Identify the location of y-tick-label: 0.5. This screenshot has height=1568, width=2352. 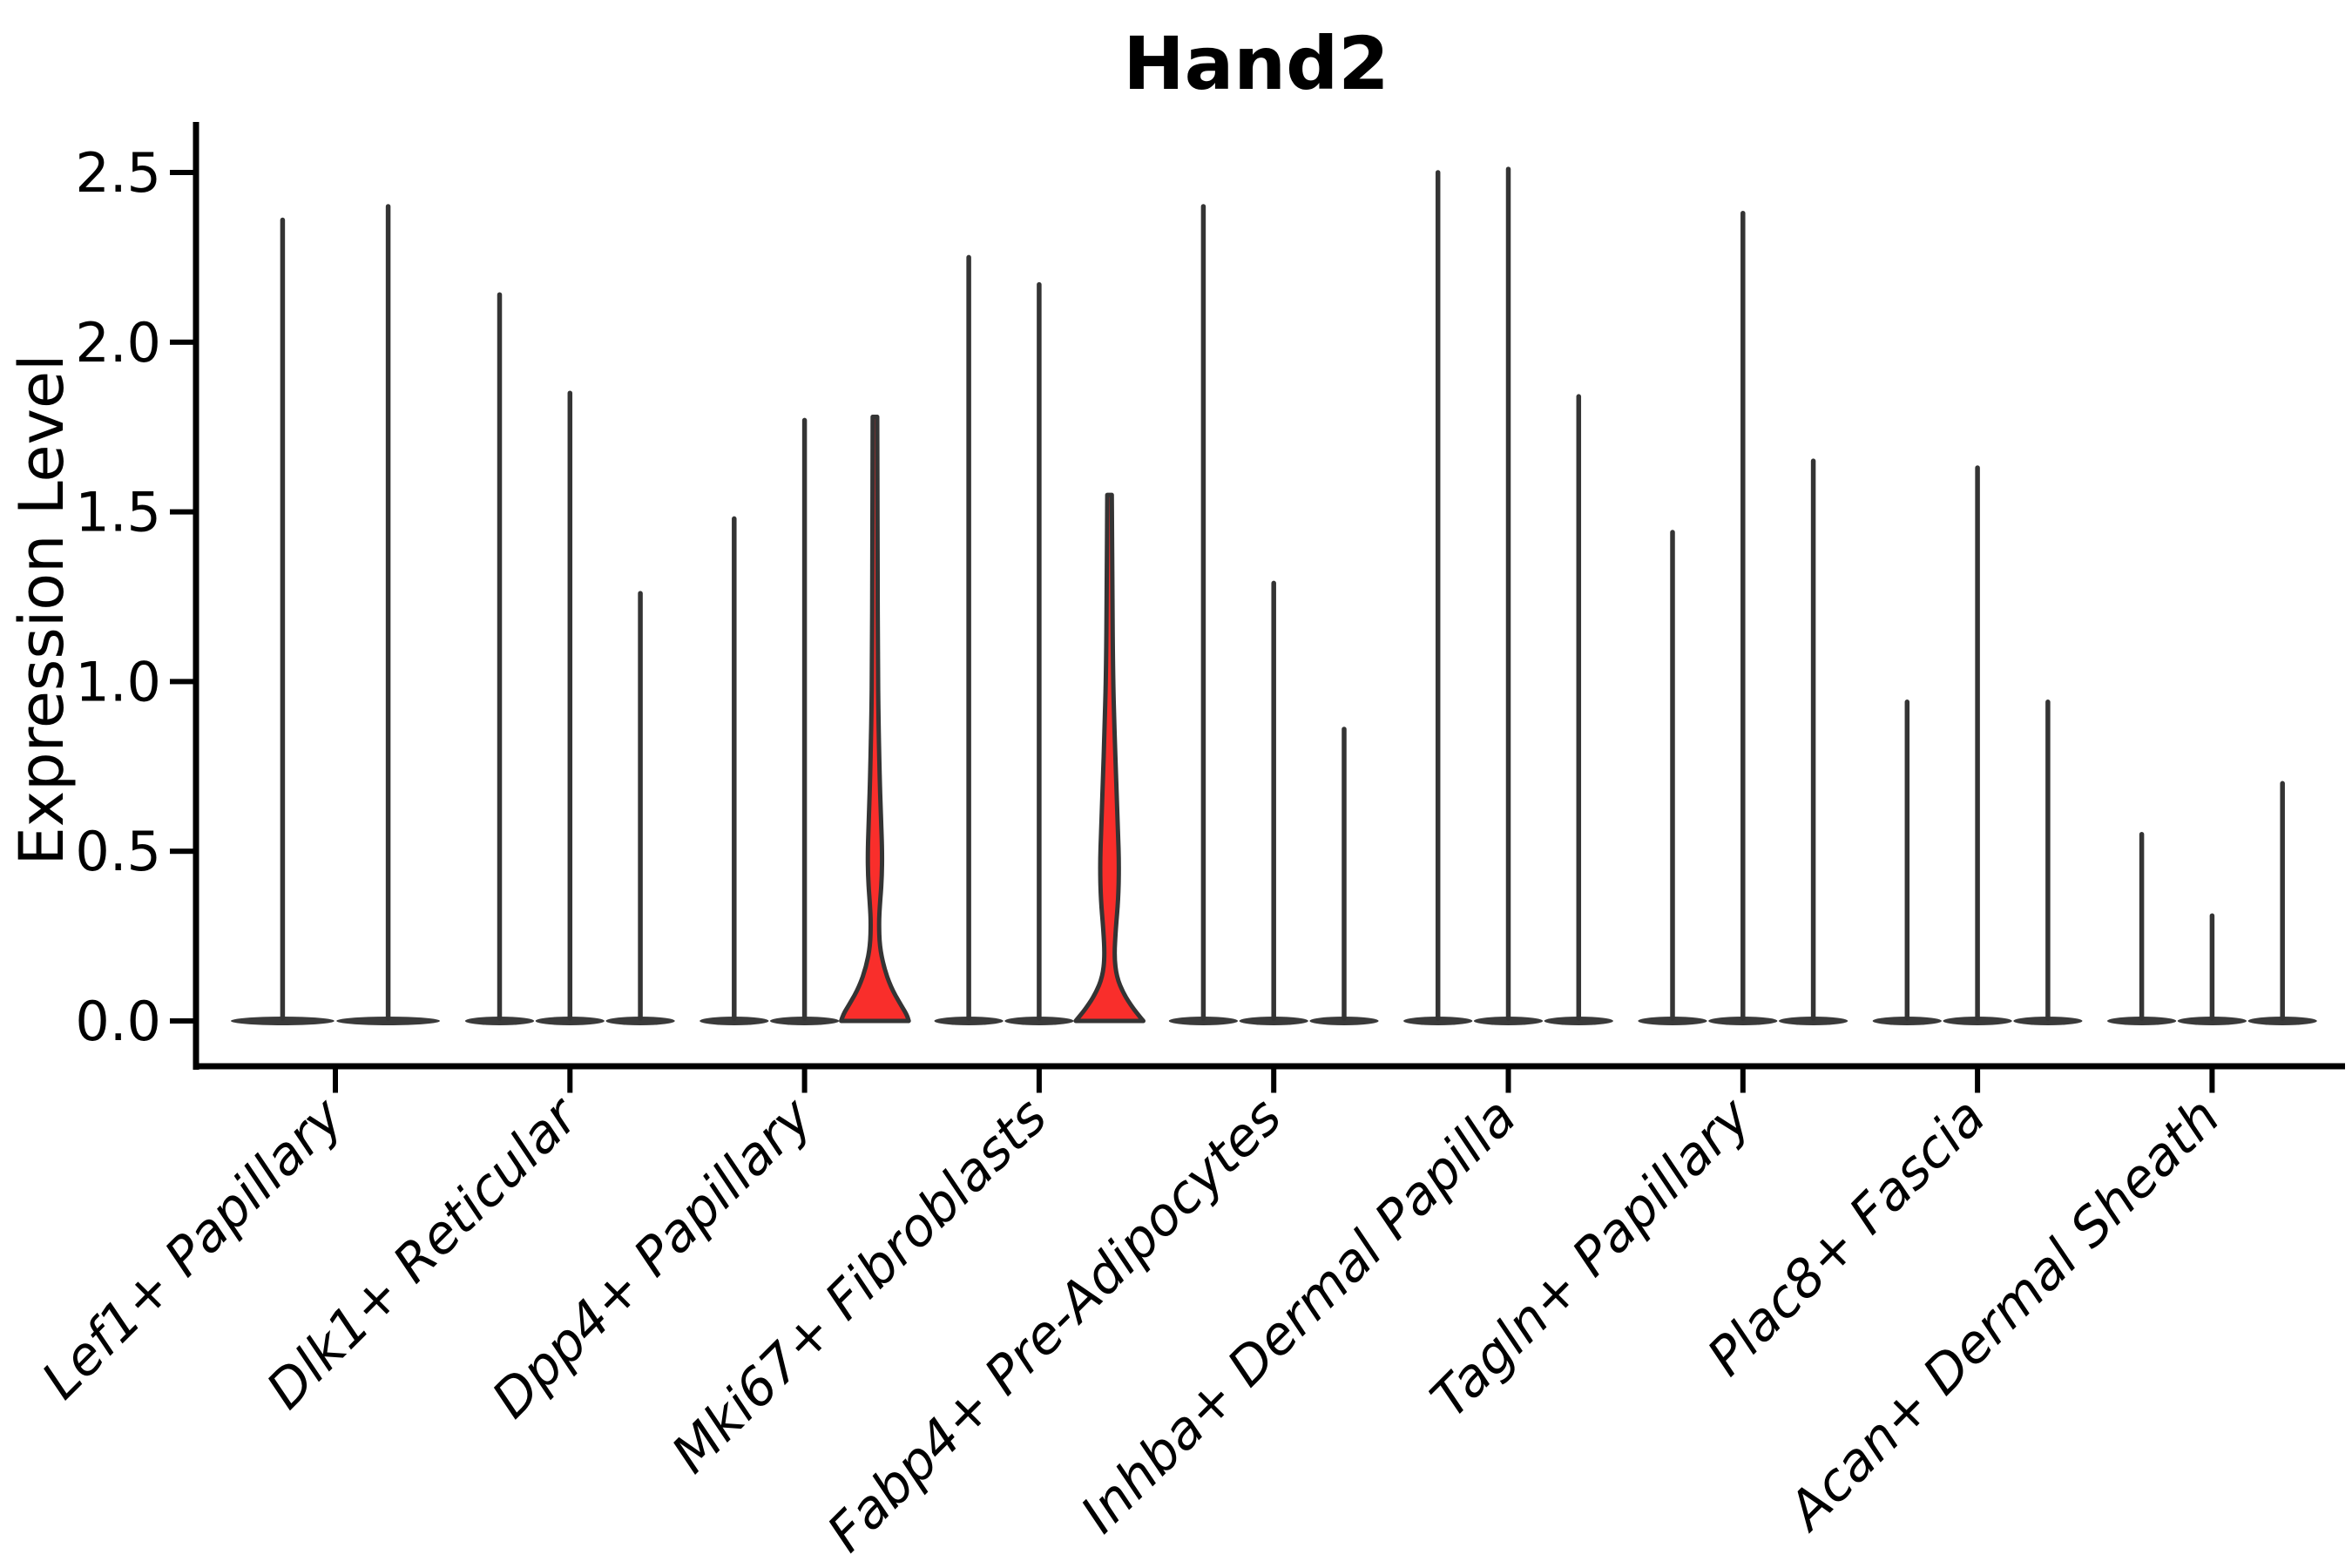
(118, 851).